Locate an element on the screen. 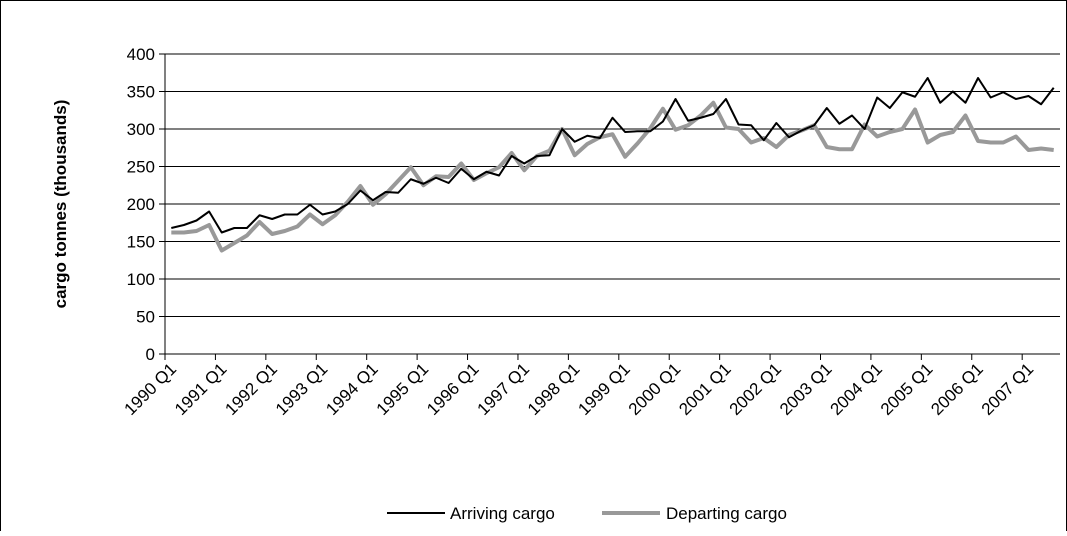 This screenshot has width=1067, height=536. y-tick-label: 200 is located at coordinates (141, 204).